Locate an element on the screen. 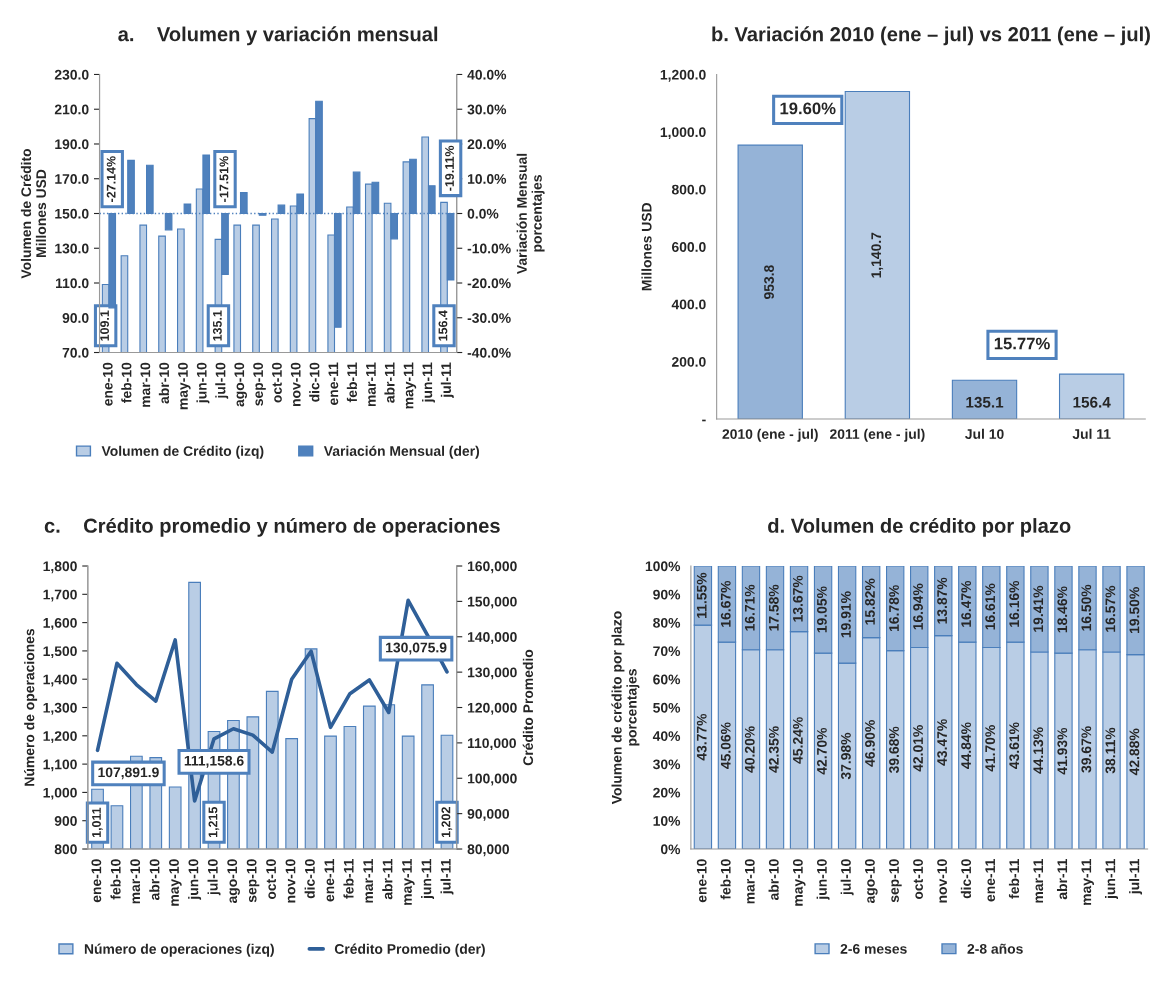  y2-tick-label: 160,000 is located at coordinates (492, 567).